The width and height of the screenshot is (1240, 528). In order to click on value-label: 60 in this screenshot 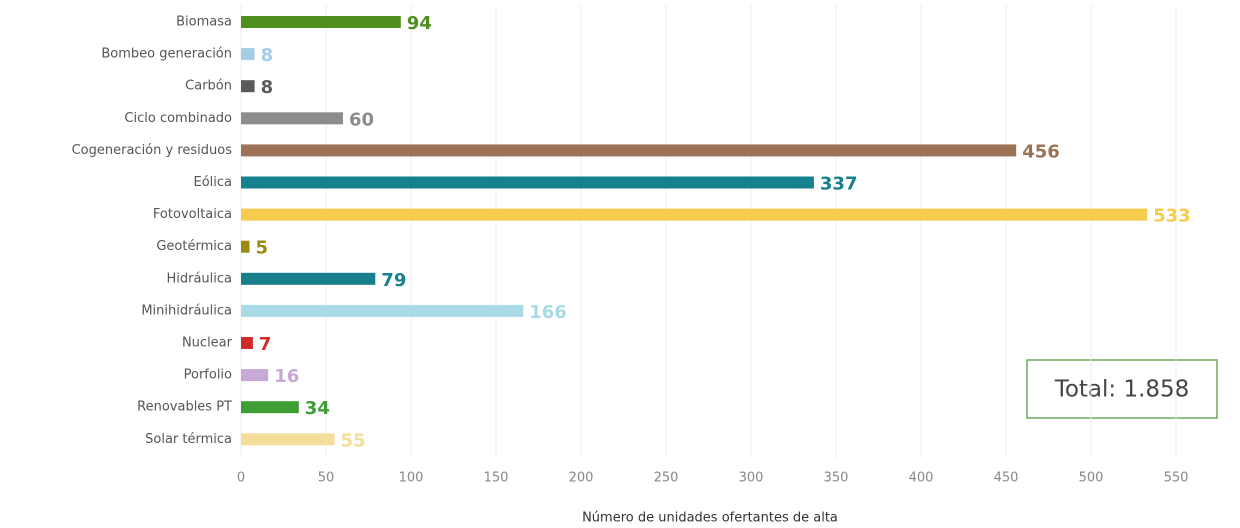, I will do `click(361, 119)`.